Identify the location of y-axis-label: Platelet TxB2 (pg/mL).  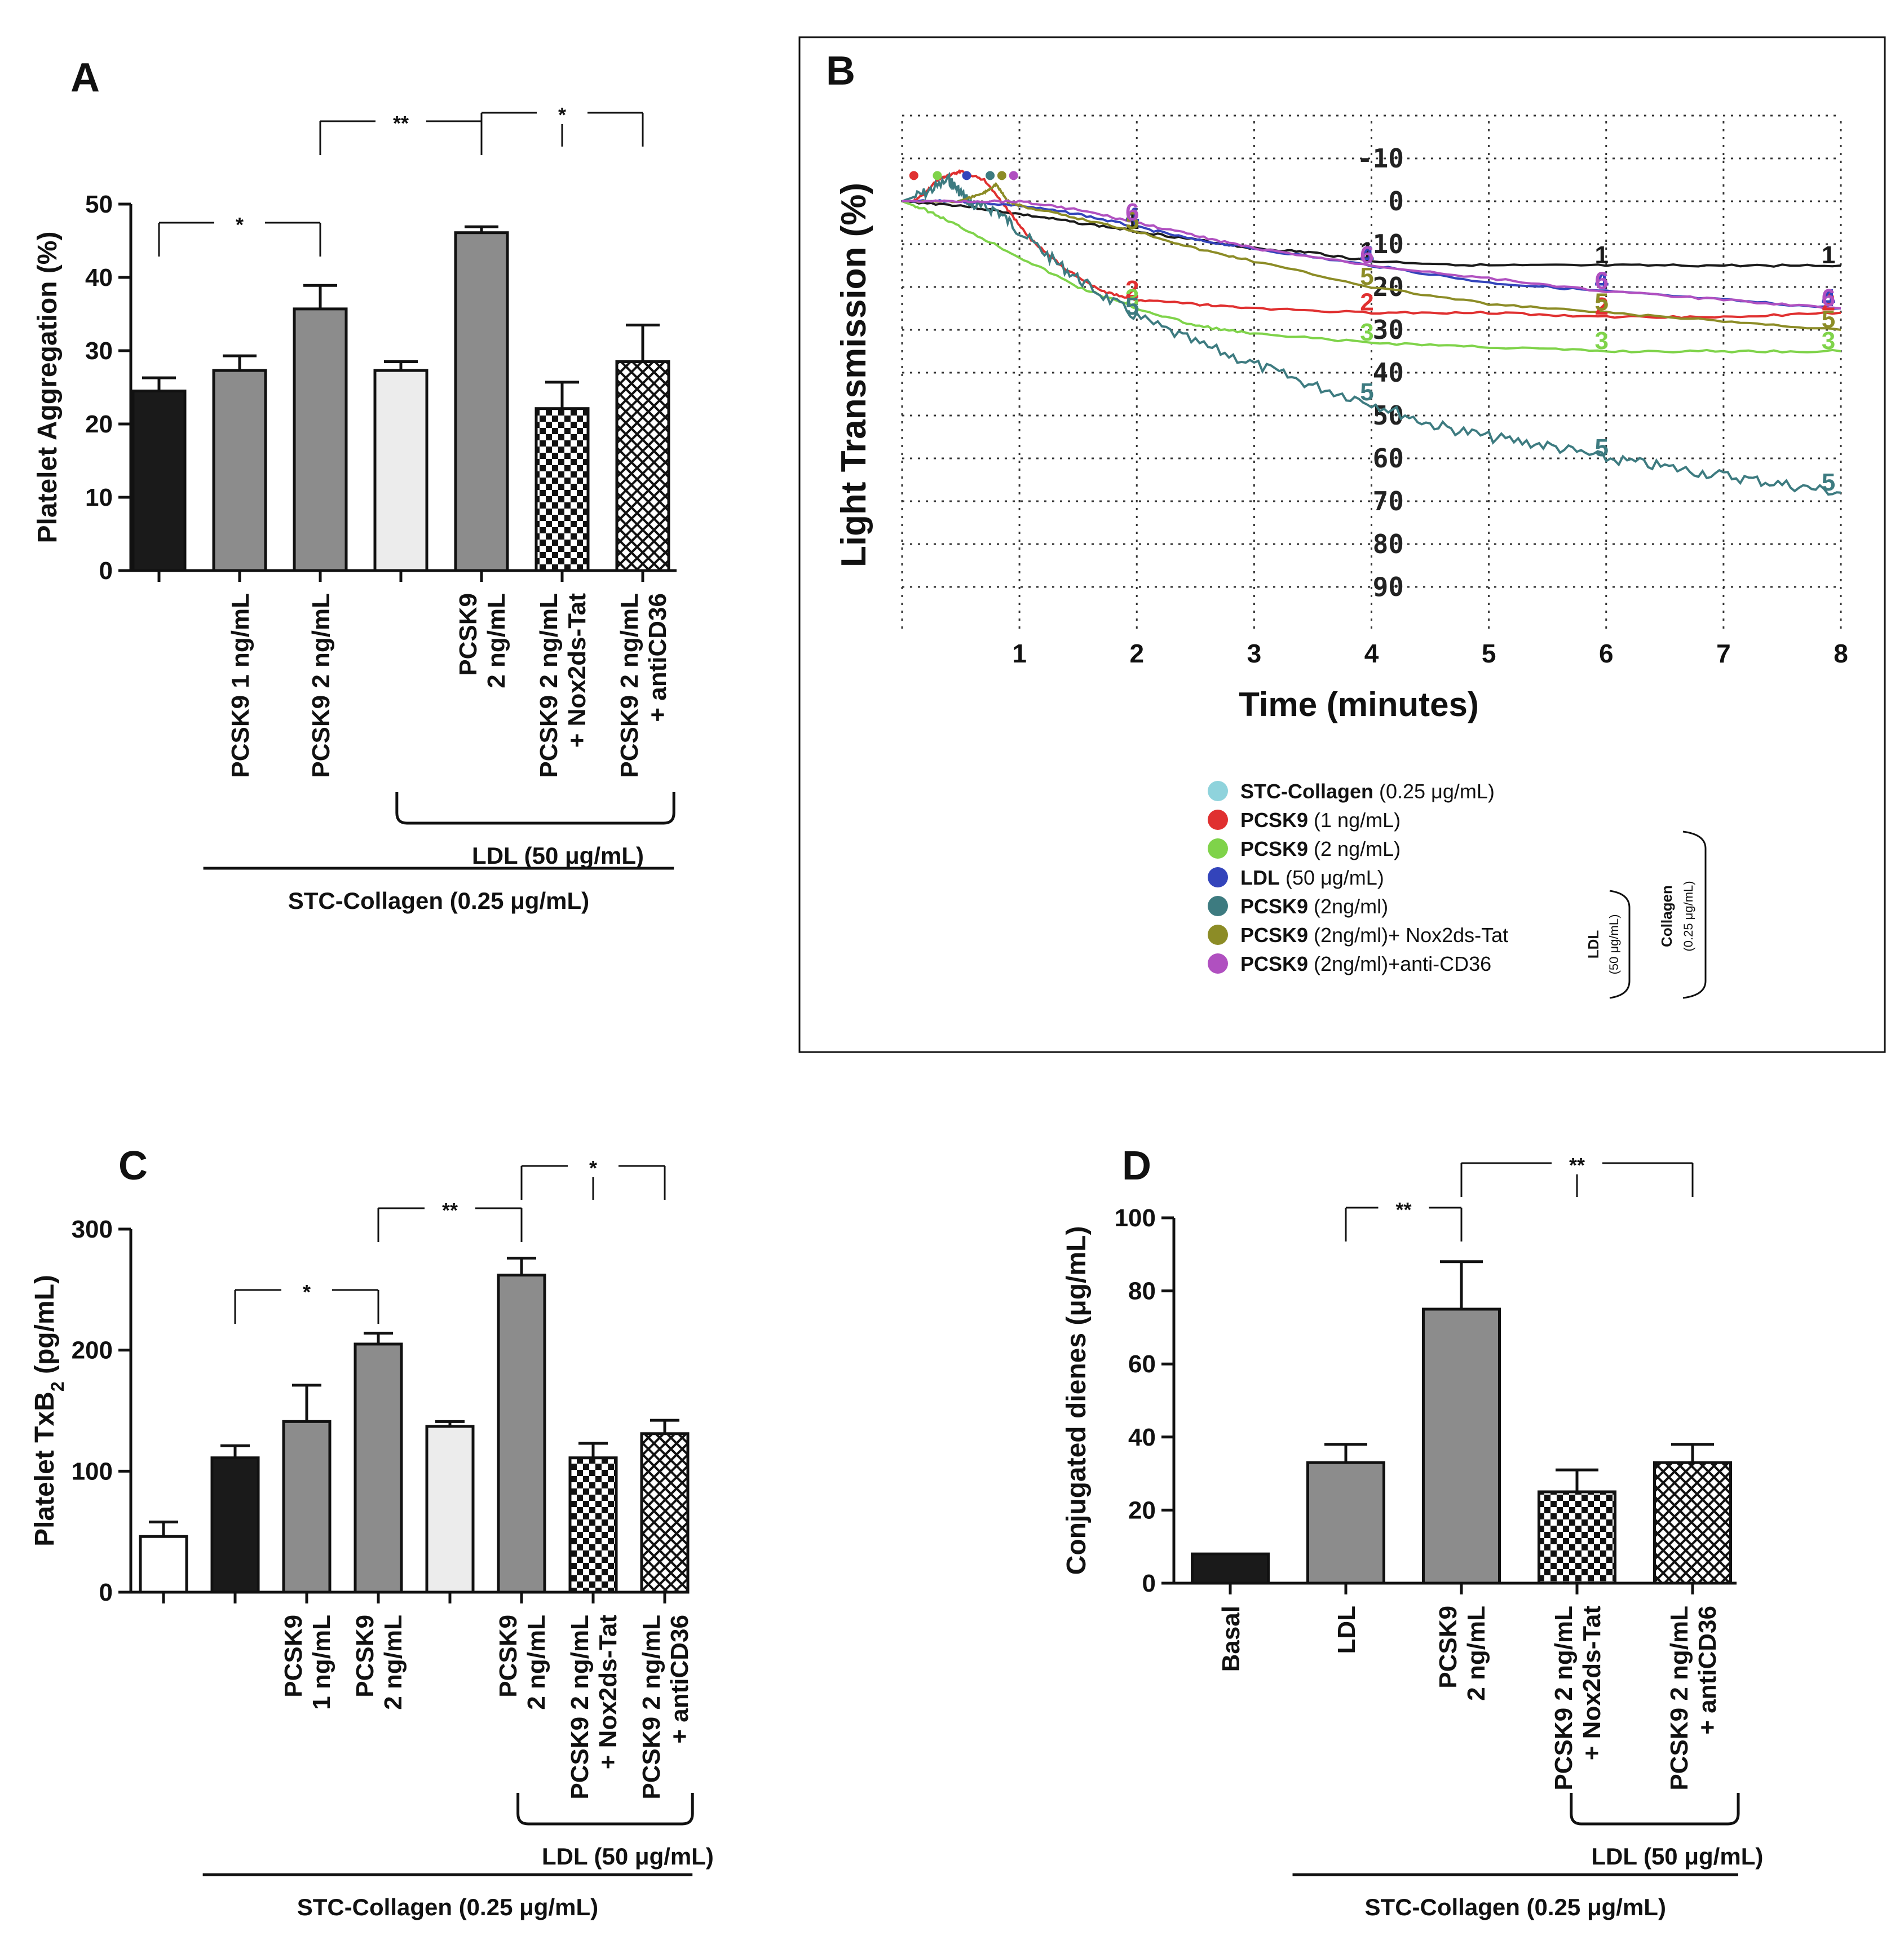
(49, 1411).